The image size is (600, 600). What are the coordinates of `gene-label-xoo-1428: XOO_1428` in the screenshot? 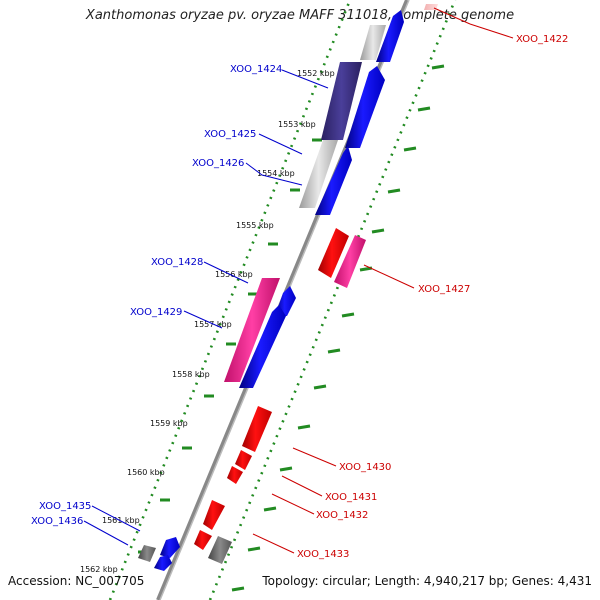 It's located at (177, 262).